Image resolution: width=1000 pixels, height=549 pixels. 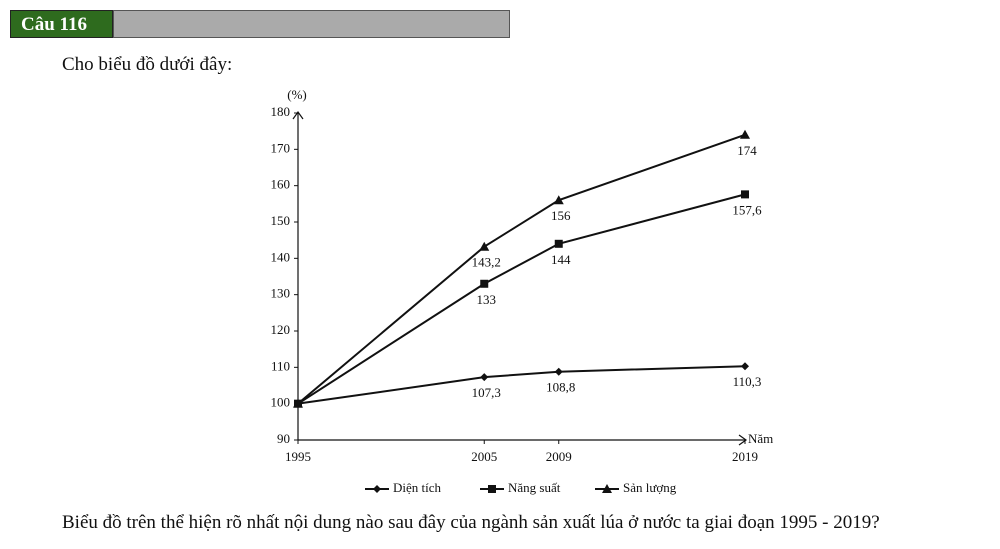 I want to click on value-label: 133, so click(x=487, y=299).